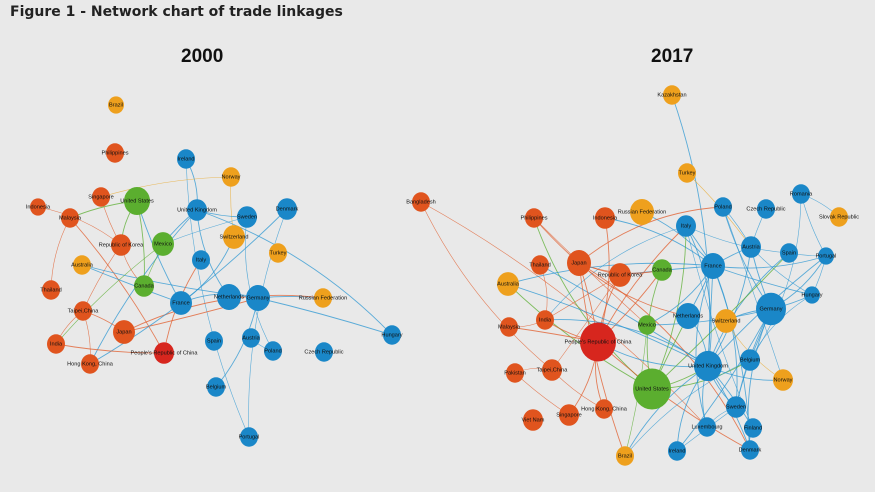  What do you see at coordinates (116, 105) in the screenshot?
I see `node-brazil: Brazil` at bounding box center [116, 105].